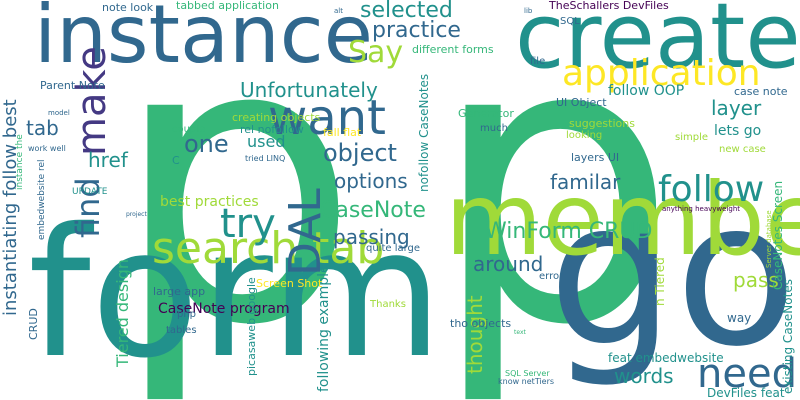 This screenshot has height=400, width=800. What do you see at coordinates (644, 376) in the screenshot?
I see `word: words` at bounding box center [644, 376].